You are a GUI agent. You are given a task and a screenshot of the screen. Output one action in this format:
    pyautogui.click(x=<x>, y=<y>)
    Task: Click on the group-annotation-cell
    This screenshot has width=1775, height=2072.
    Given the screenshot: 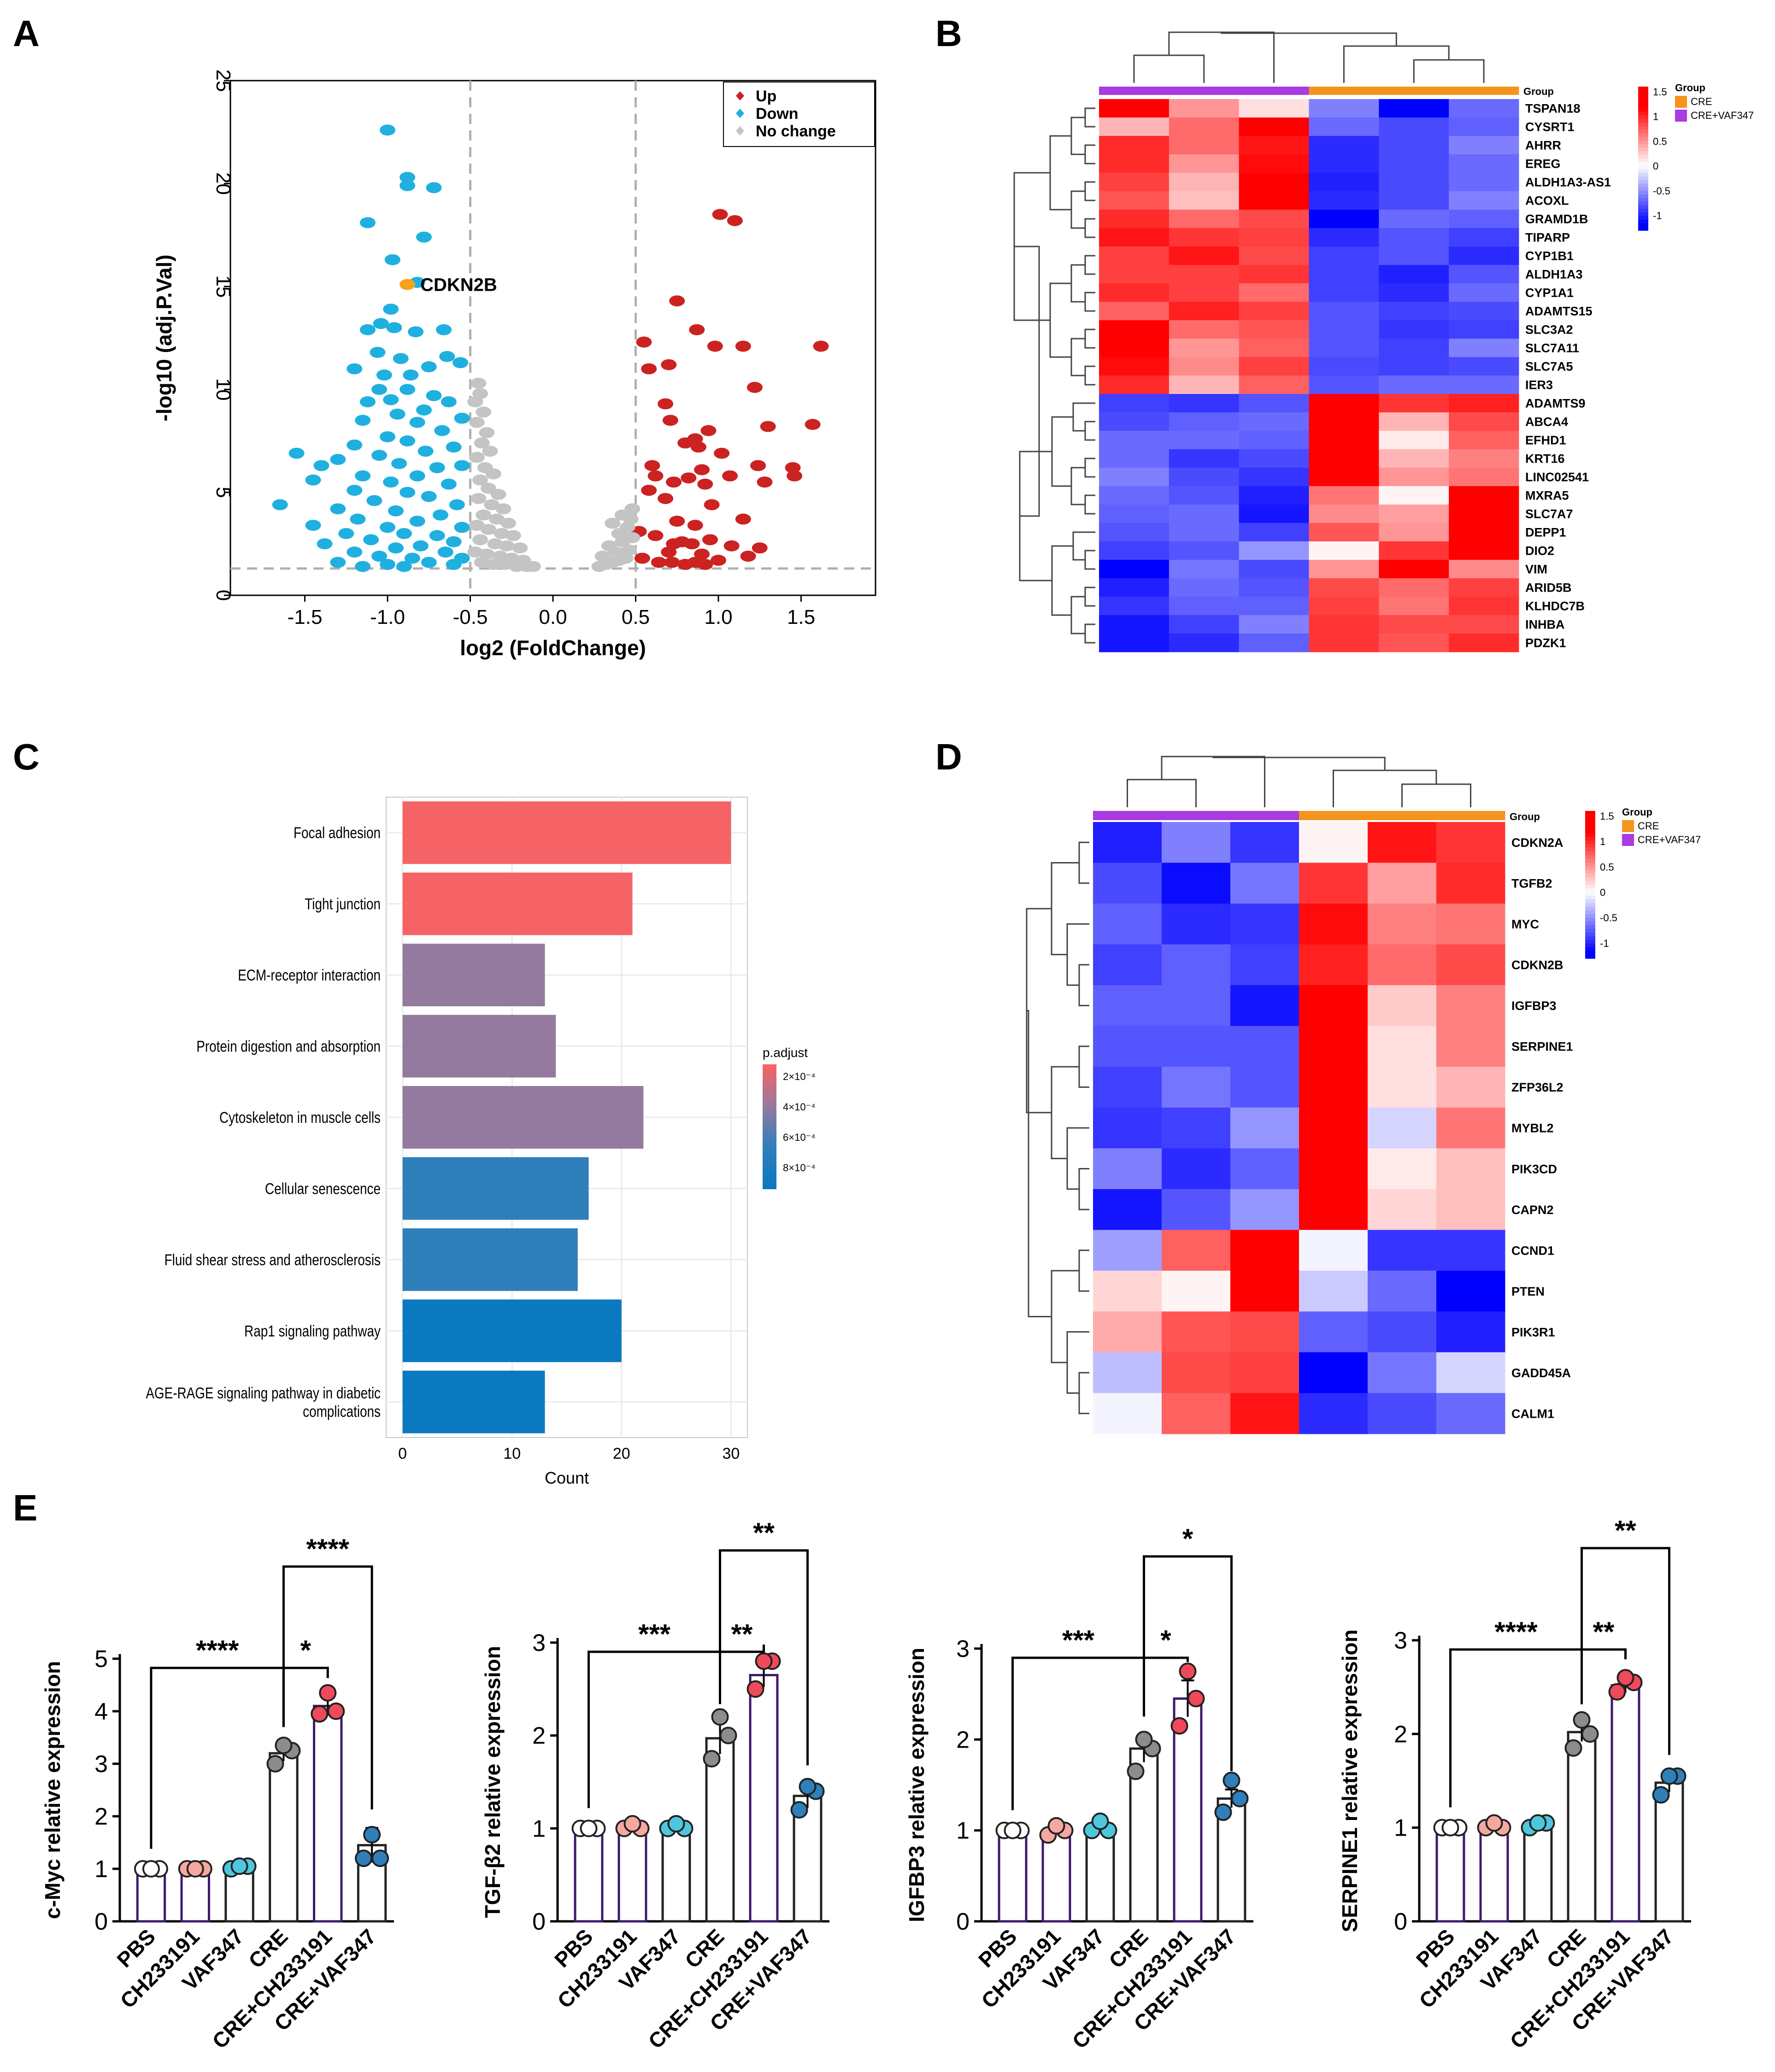 What is the action you would take?
    pyautogui.click(x=1204, y=91)
    